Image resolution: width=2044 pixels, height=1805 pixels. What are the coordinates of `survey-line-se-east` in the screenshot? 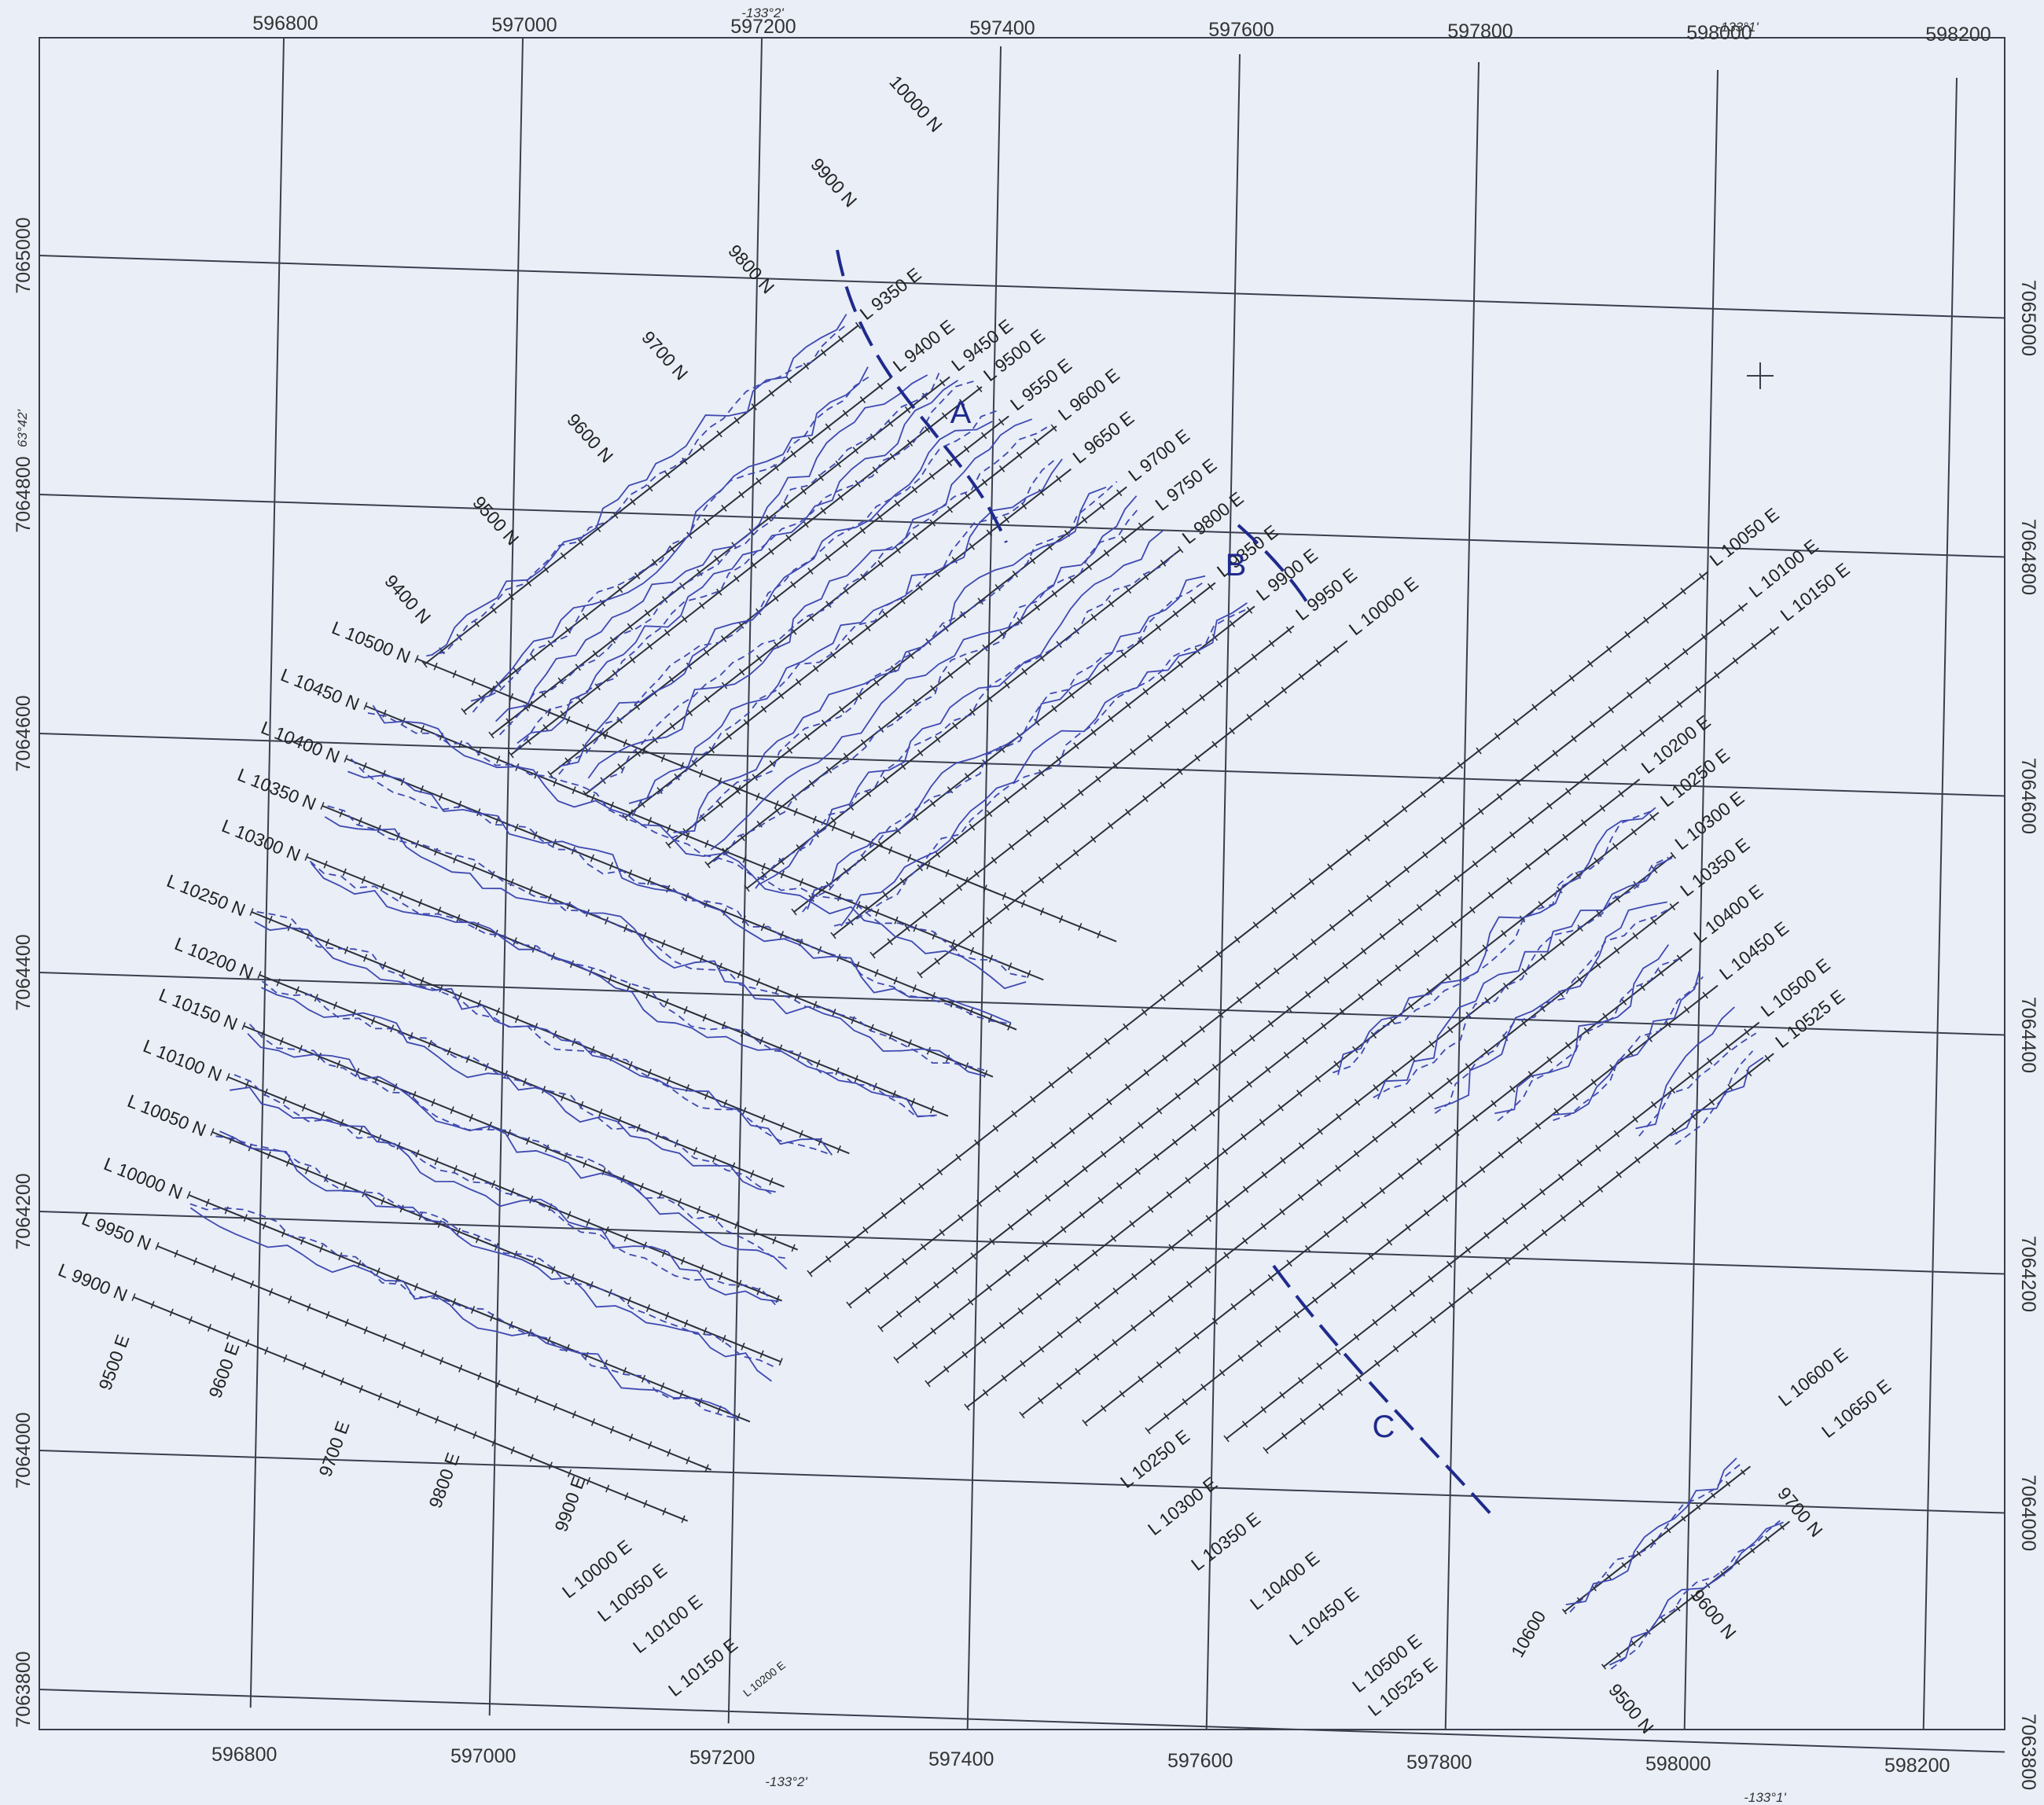 It's located at (1697, 1593).